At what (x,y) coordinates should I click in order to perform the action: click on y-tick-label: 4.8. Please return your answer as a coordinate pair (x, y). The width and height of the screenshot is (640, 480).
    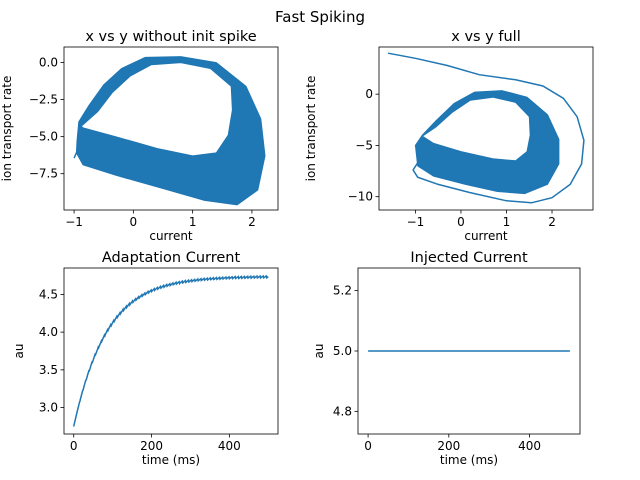
    Looking at the image, I should click on (342, 411).